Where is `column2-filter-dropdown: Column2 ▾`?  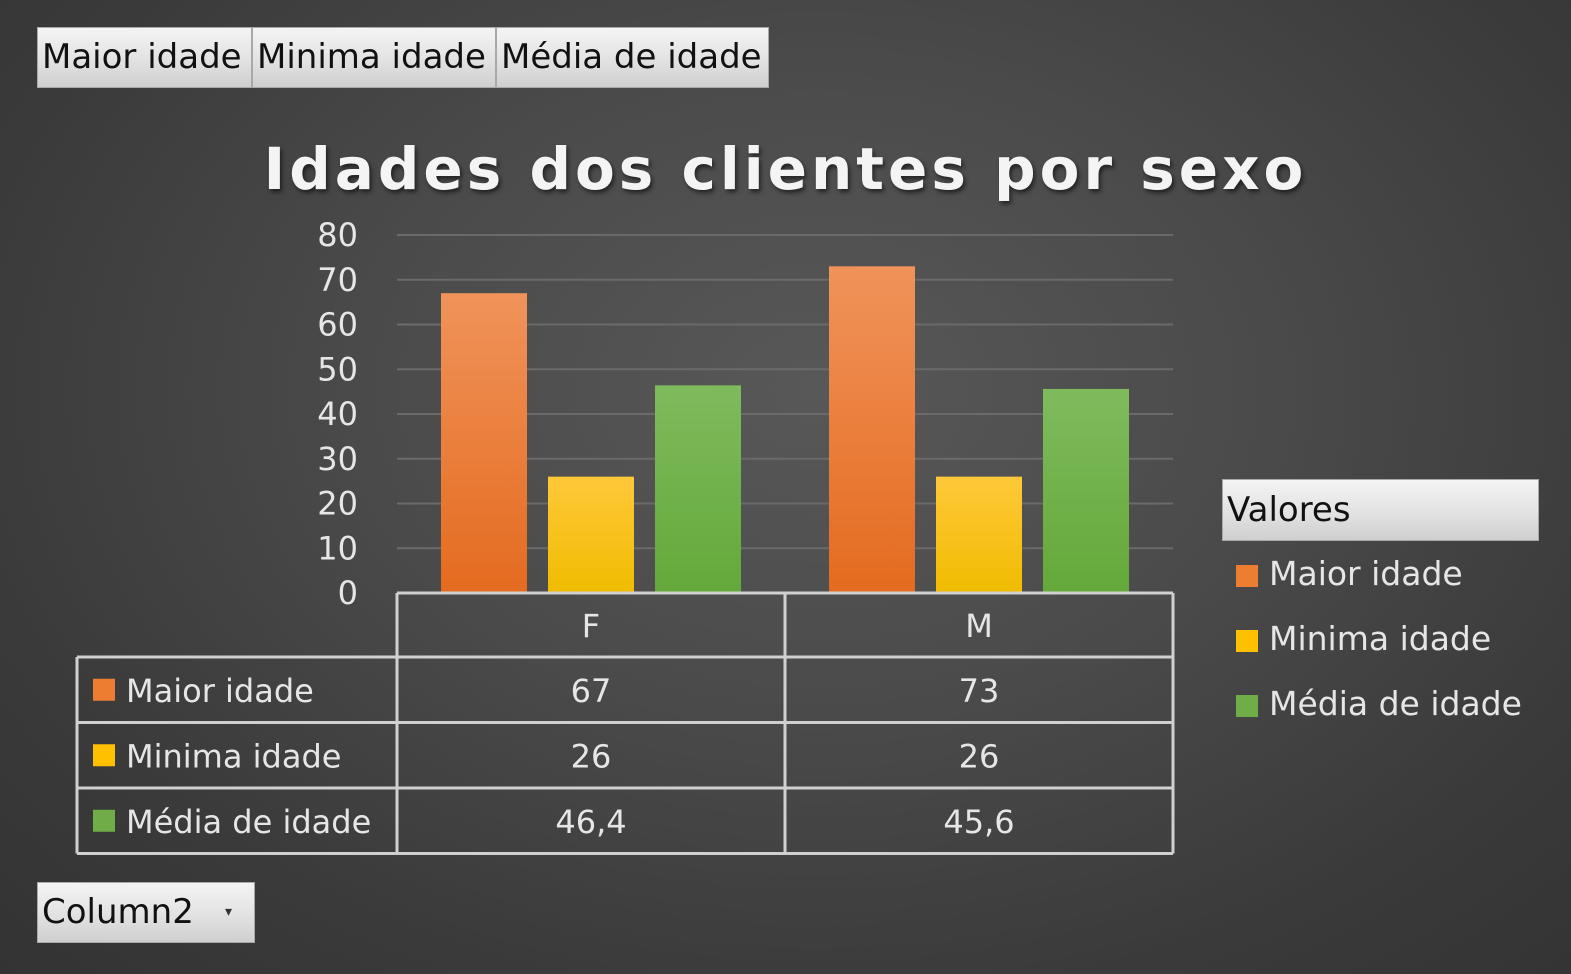
column2-filter-dropdown: Column2 ▾ is located at coordinates (146, 912).